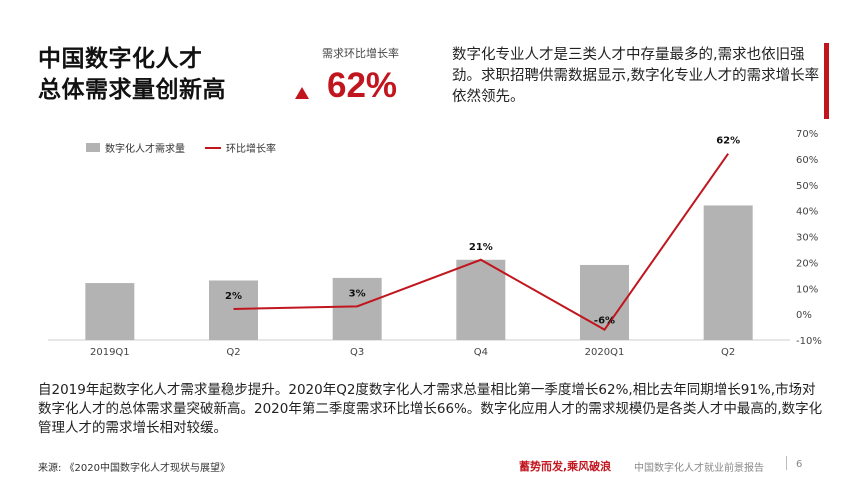  I want to click on page-title: 中国数字化人才 总体需求量创新高, so click(132, 75).